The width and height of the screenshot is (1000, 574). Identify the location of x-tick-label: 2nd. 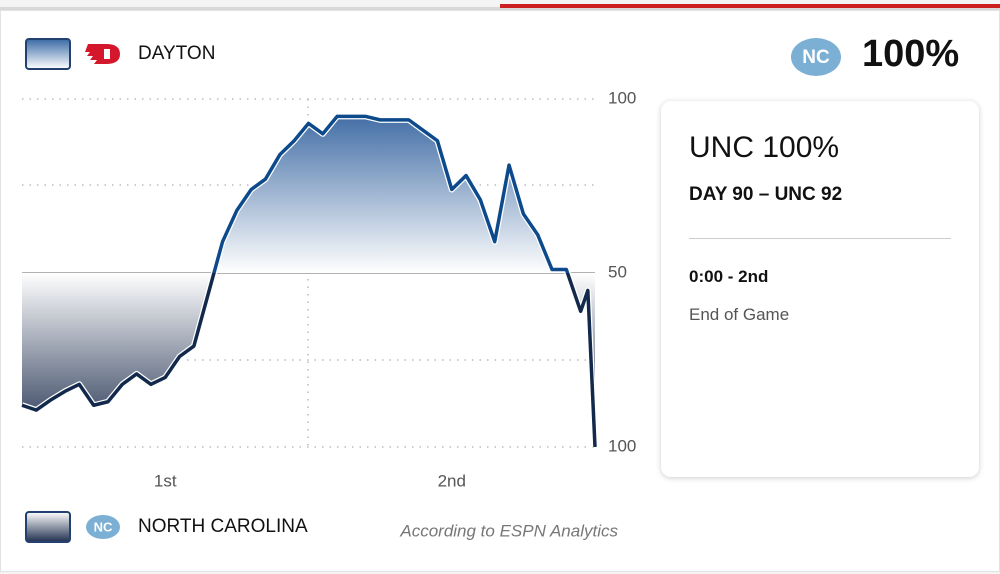
(452, 480).